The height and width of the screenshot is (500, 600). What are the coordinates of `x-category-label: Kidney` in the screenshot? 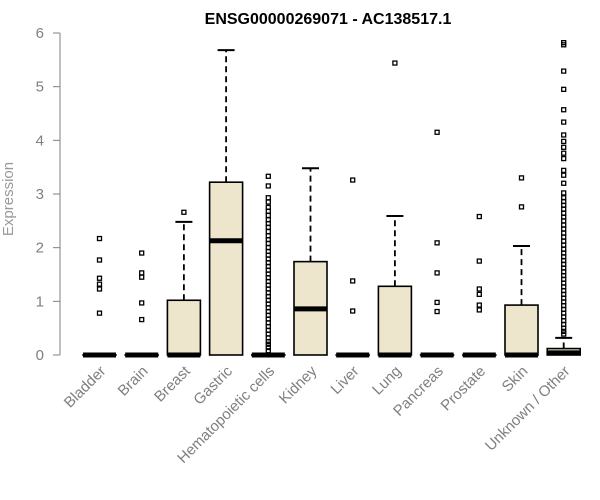 It's located at (298, 384).